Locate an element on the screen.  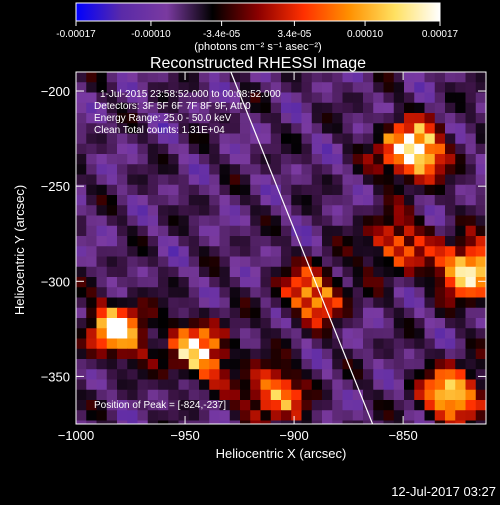
colorbar-tick-label: -3.4e-05 is located at coordinates (222, 34).